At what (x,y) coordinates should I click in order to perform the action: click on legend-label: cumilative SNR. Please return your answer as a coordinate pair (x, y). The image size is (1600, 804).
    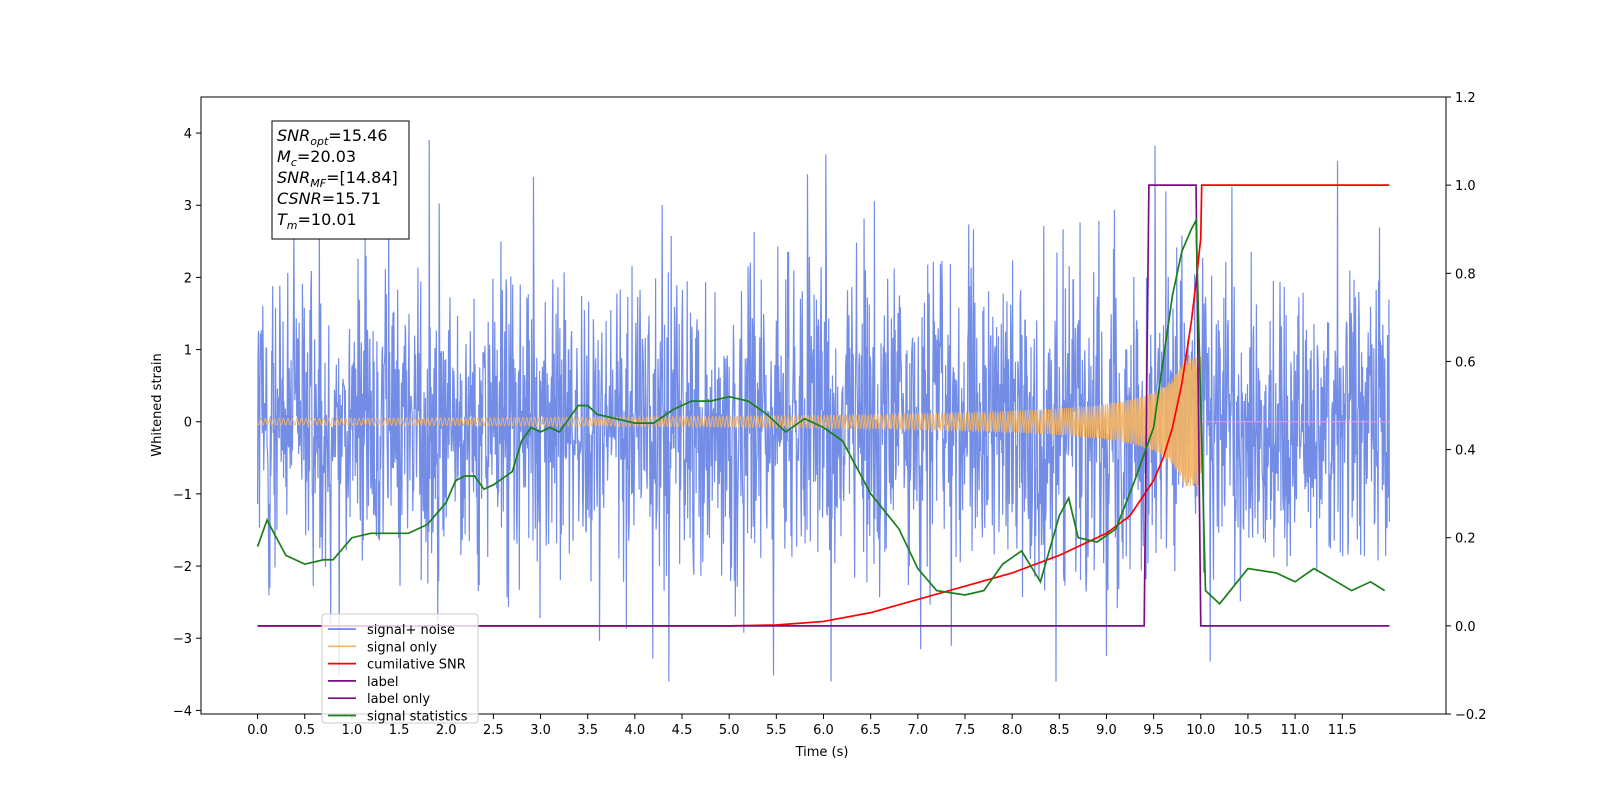
    Looking at the image, I should click on (416, 665).